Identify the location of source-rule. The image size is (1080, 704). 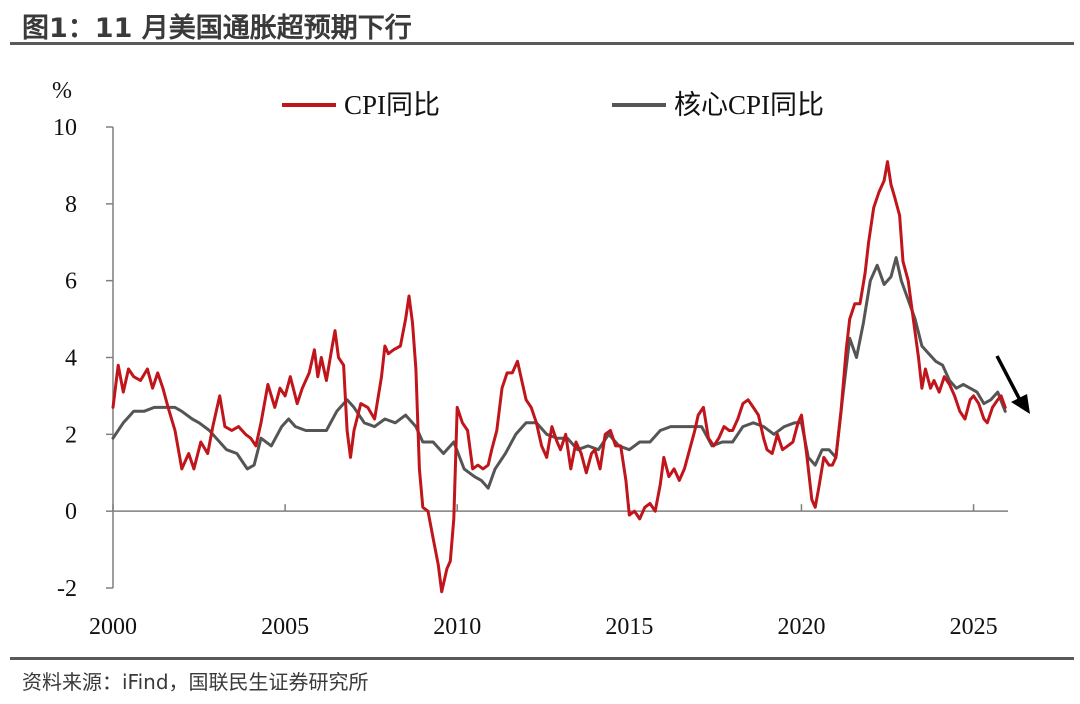
(542, 658).